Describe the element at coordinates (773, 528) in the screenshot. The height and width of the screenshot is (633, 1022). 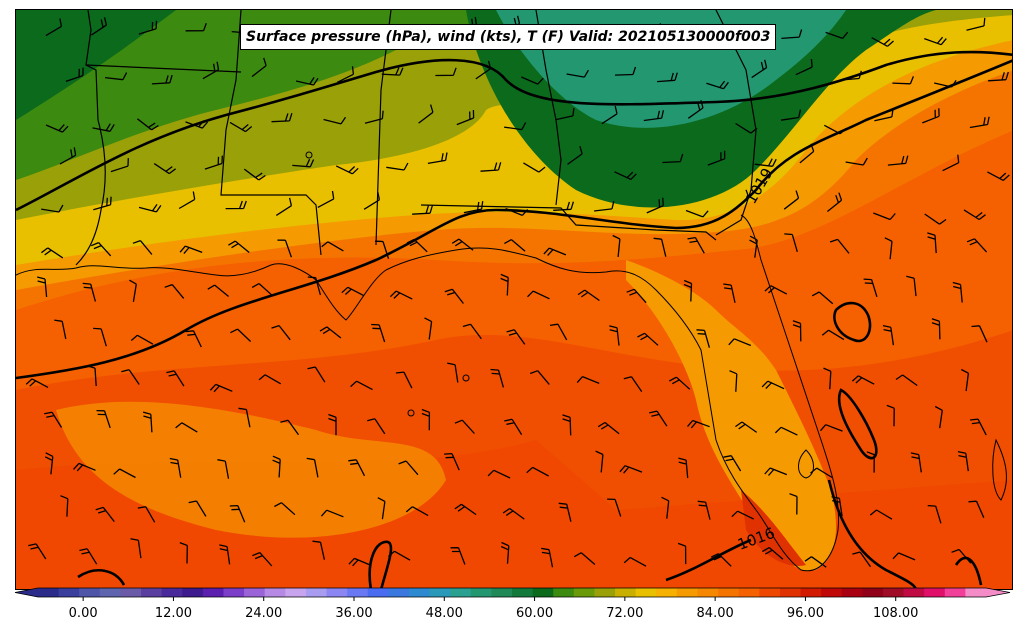
I see `south-florida-hot` at that location.